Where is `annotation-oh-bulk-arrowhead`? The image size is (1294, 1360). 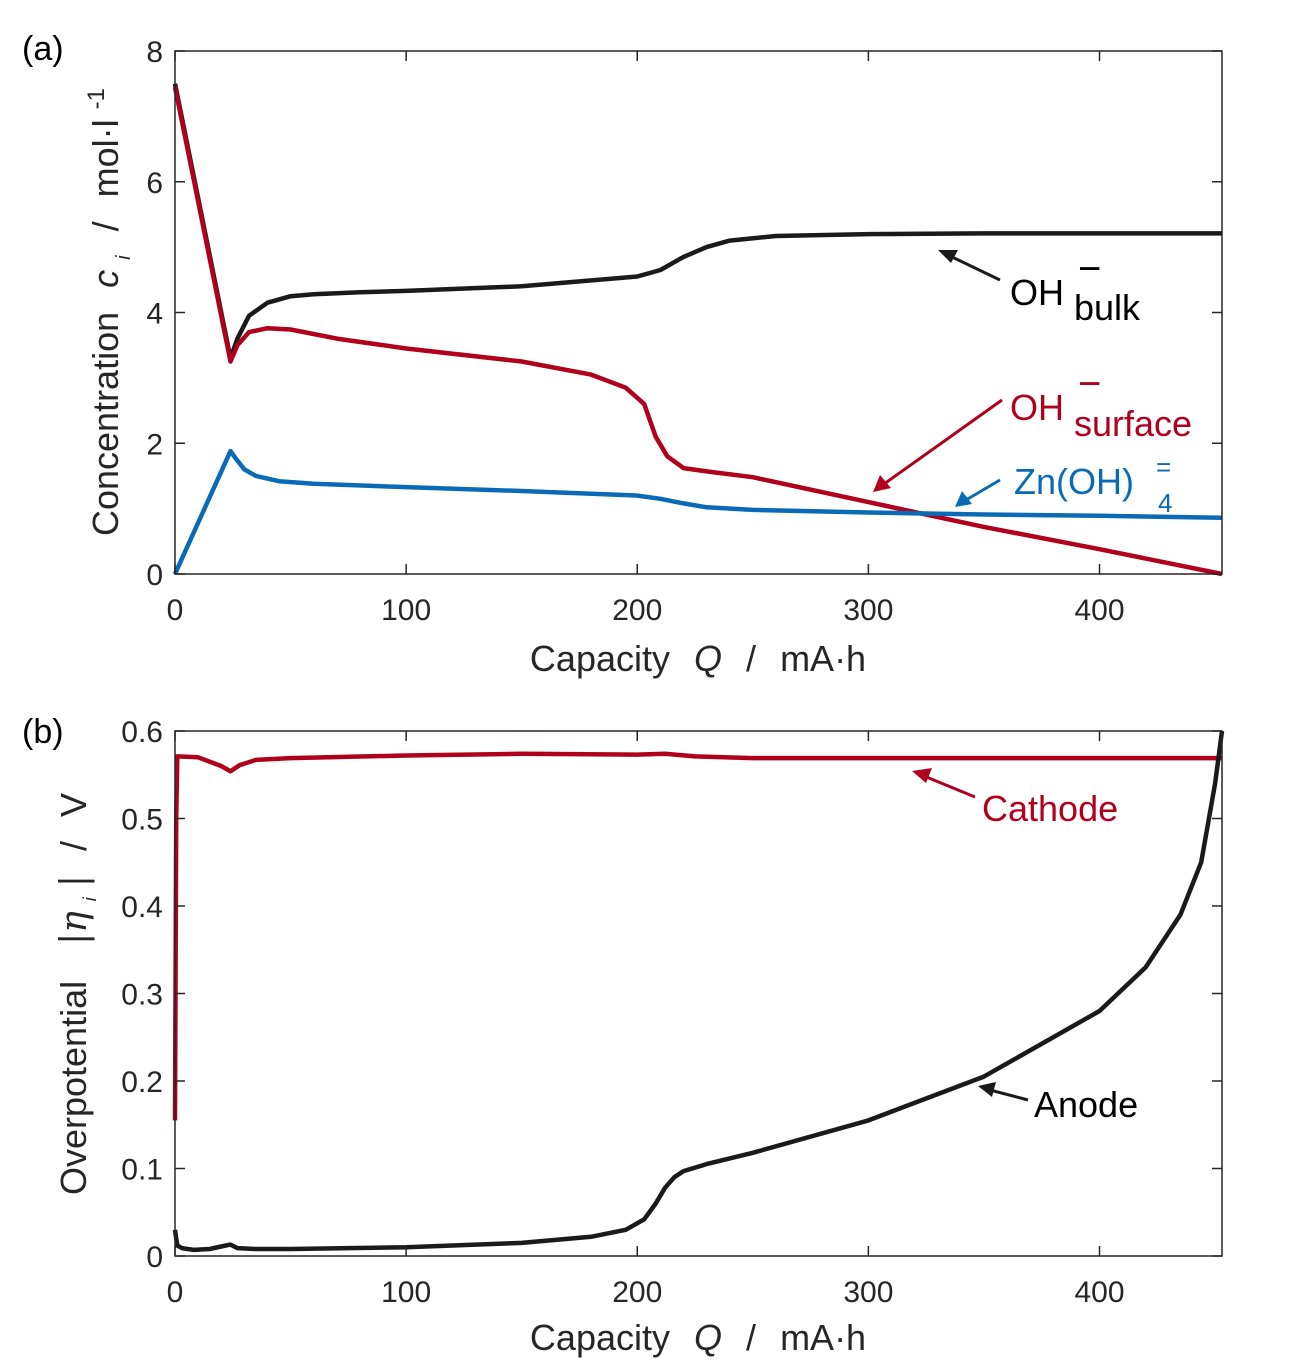
annotation-oh-bulk-arrowhead is located at coordinates (948, 256).